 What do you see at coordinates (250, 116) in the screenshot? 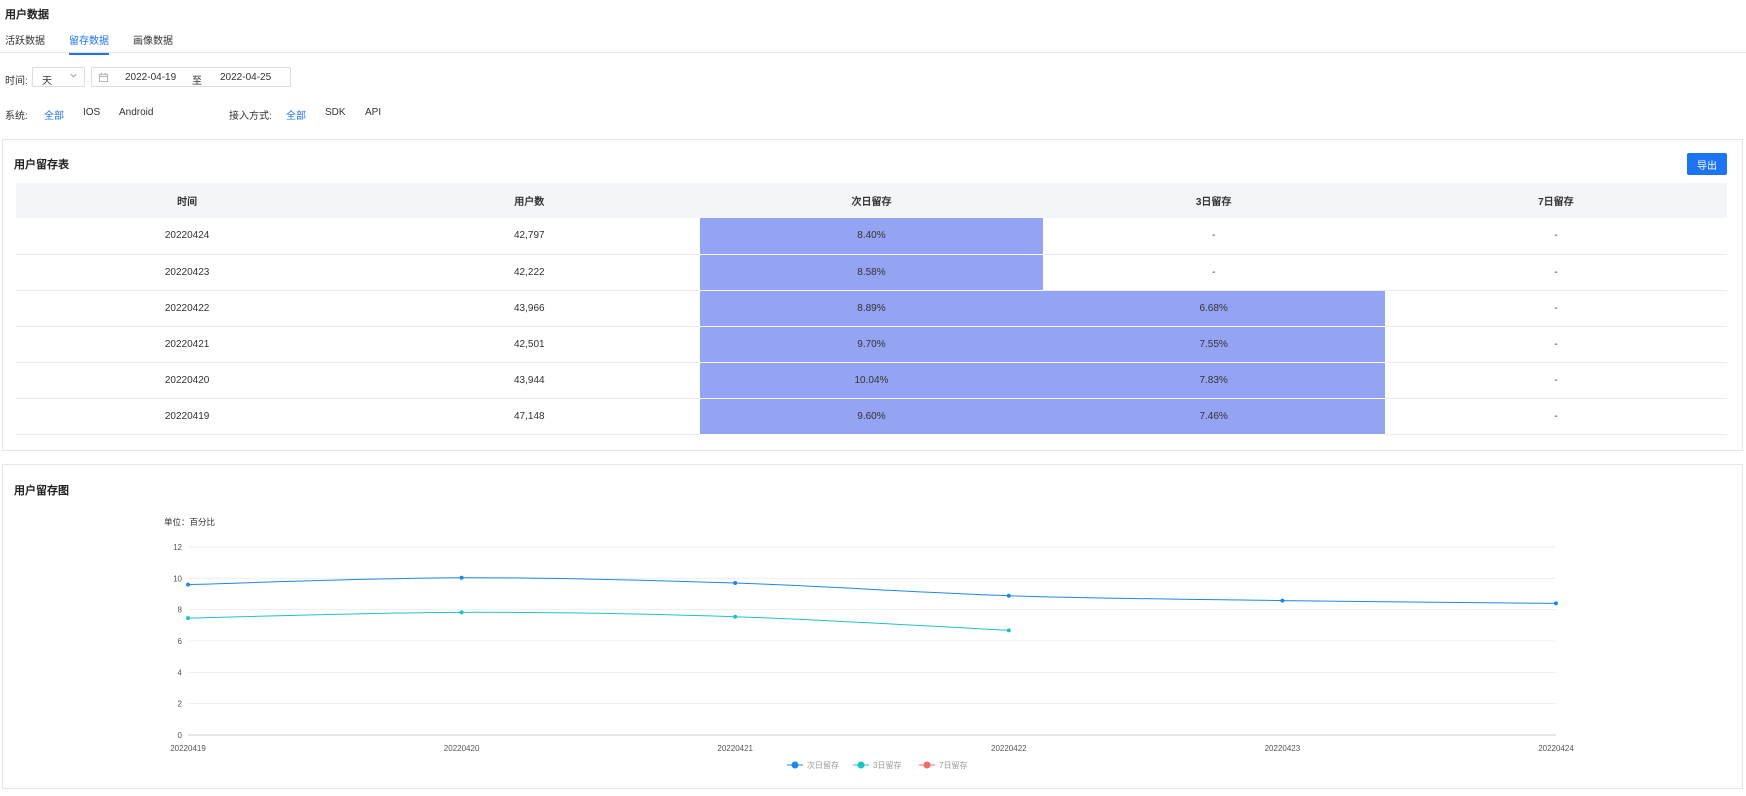
I see `access-label: 接入方式:` at bounding box center [250, 116].